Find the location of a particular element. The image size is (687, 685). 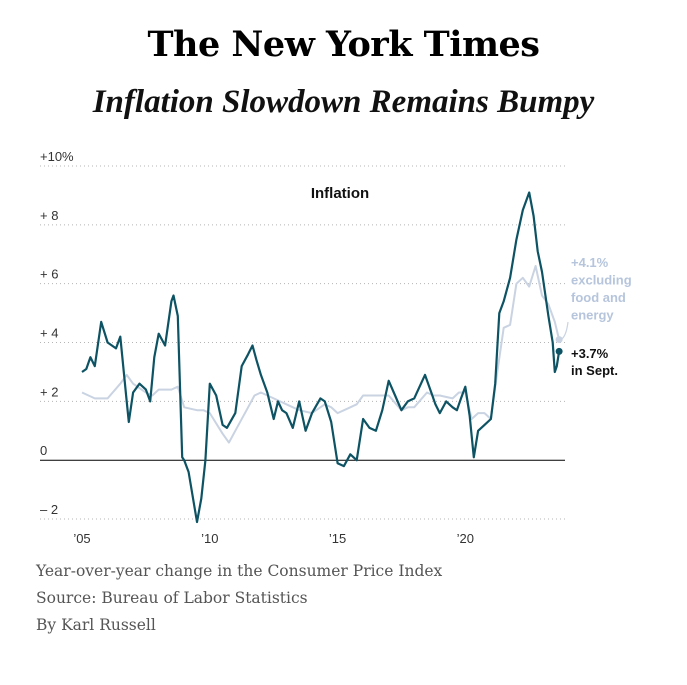

core-label-line: energy is located at coordinates (592, 315).